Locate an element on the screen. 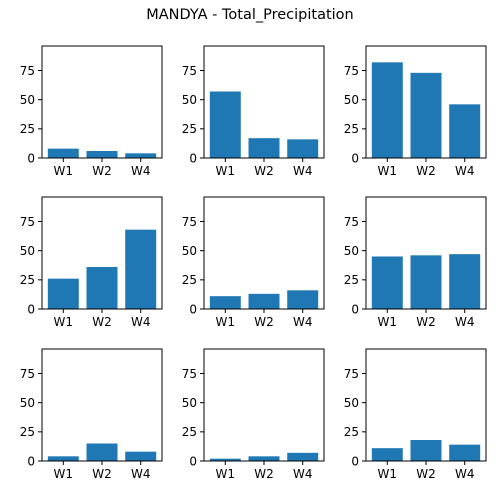  figure-title: MANDYA - Total_Precipitation is located at coordinates (250, 15).